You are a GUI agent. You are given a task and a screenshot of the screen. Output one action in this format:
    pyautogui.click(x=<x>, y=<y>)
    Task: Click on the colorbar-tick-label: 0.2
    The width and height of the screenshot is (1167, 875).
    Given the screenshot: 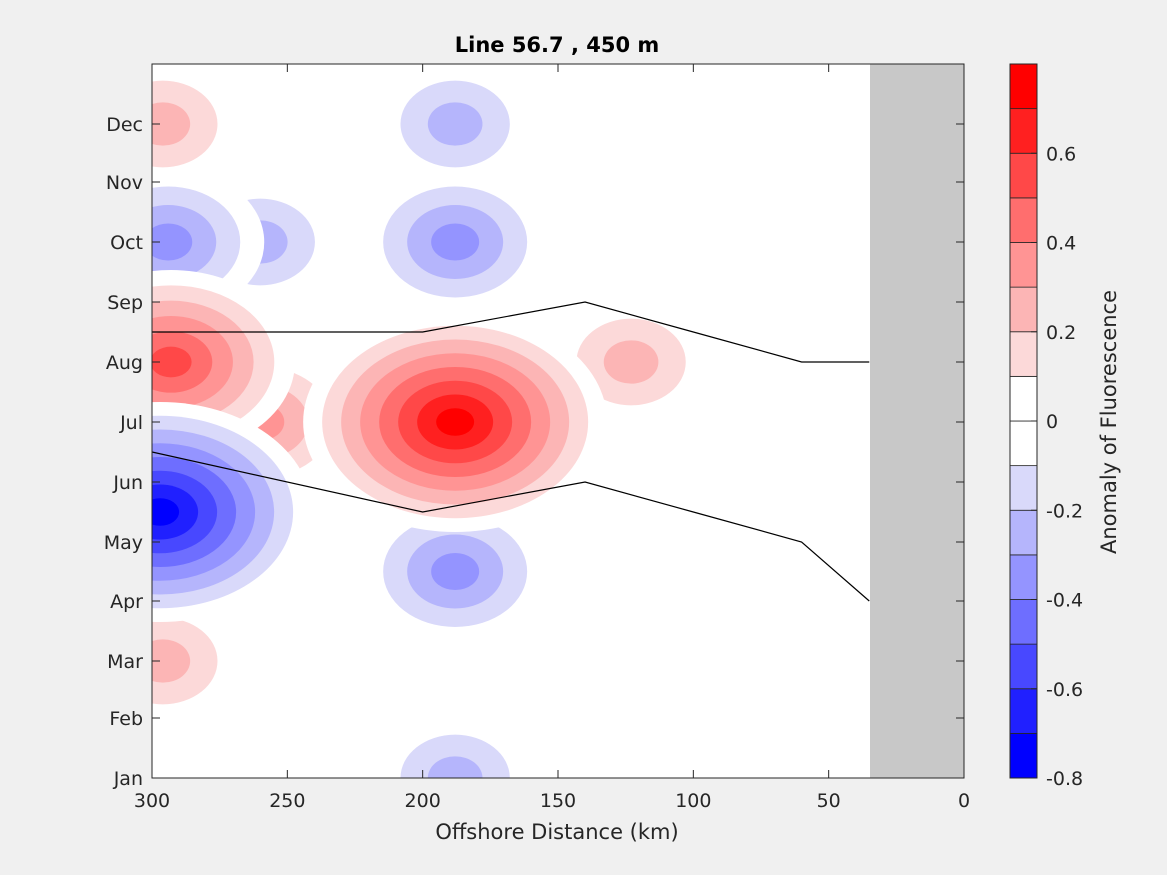 What is the action you would take?
    pyautogui.click(x=1061, y=333)
    